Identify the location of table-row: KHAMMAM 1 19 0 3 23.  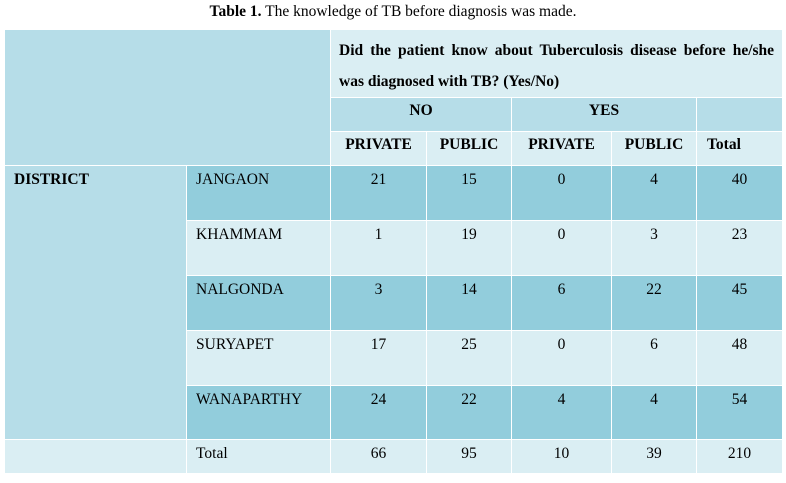
(394, 248).